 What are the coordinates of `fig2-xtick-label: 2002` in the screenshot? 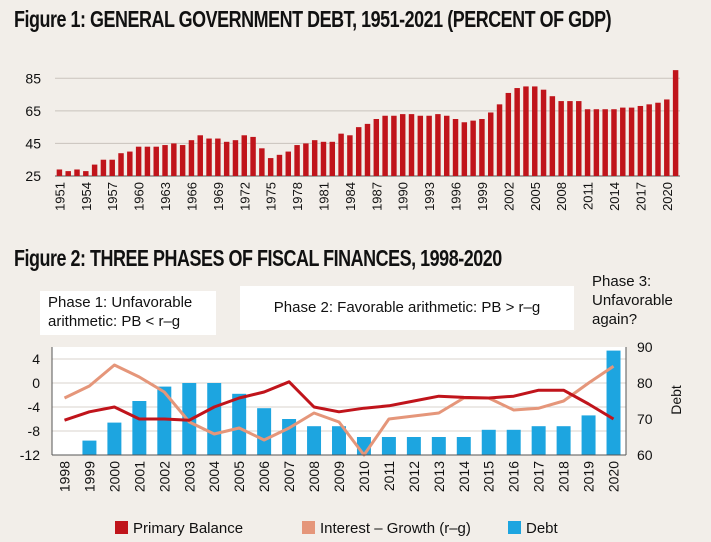 It's located at (164, 476).